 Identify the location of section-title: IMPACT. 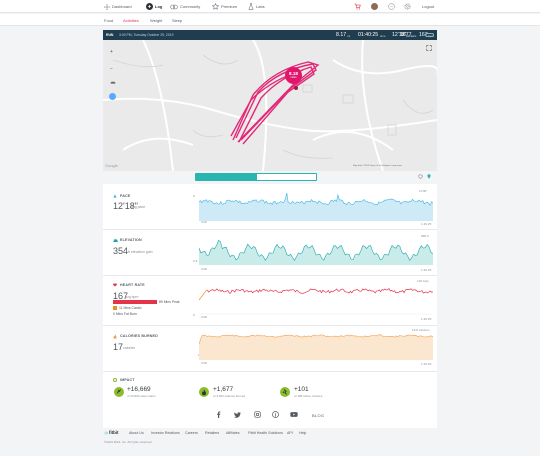
(127, 380).